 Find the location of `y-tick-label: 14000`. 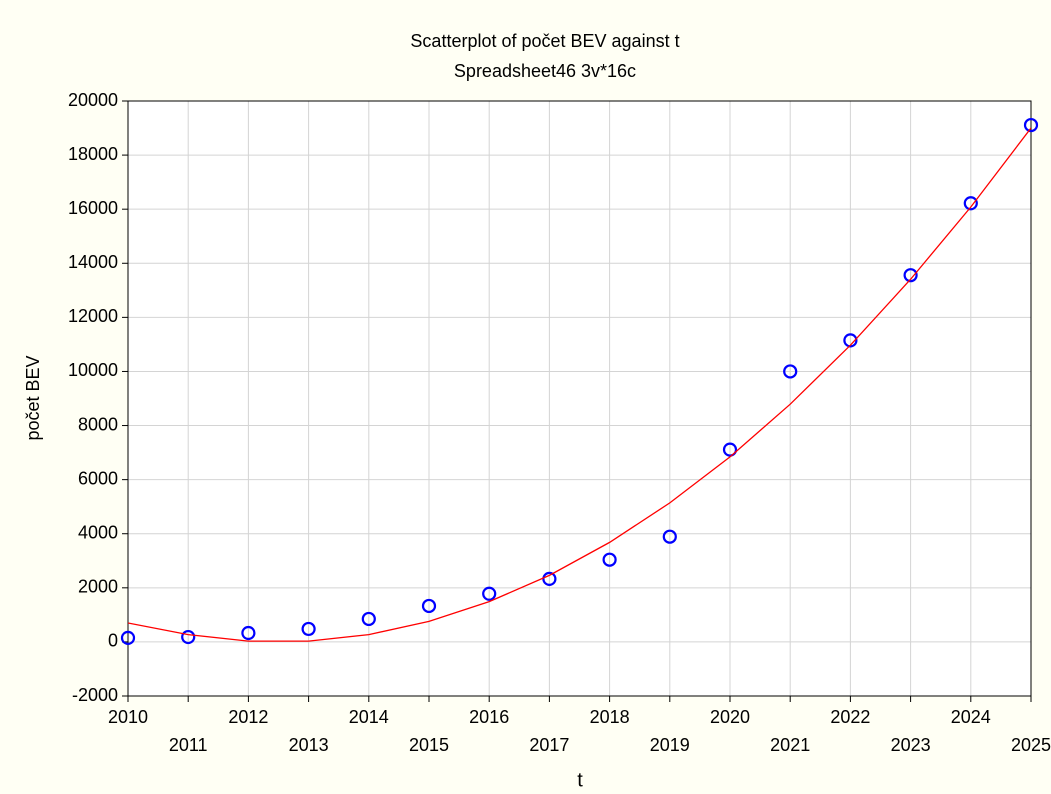

y-tick-label: 14000 is located at coordinates (93, 262).